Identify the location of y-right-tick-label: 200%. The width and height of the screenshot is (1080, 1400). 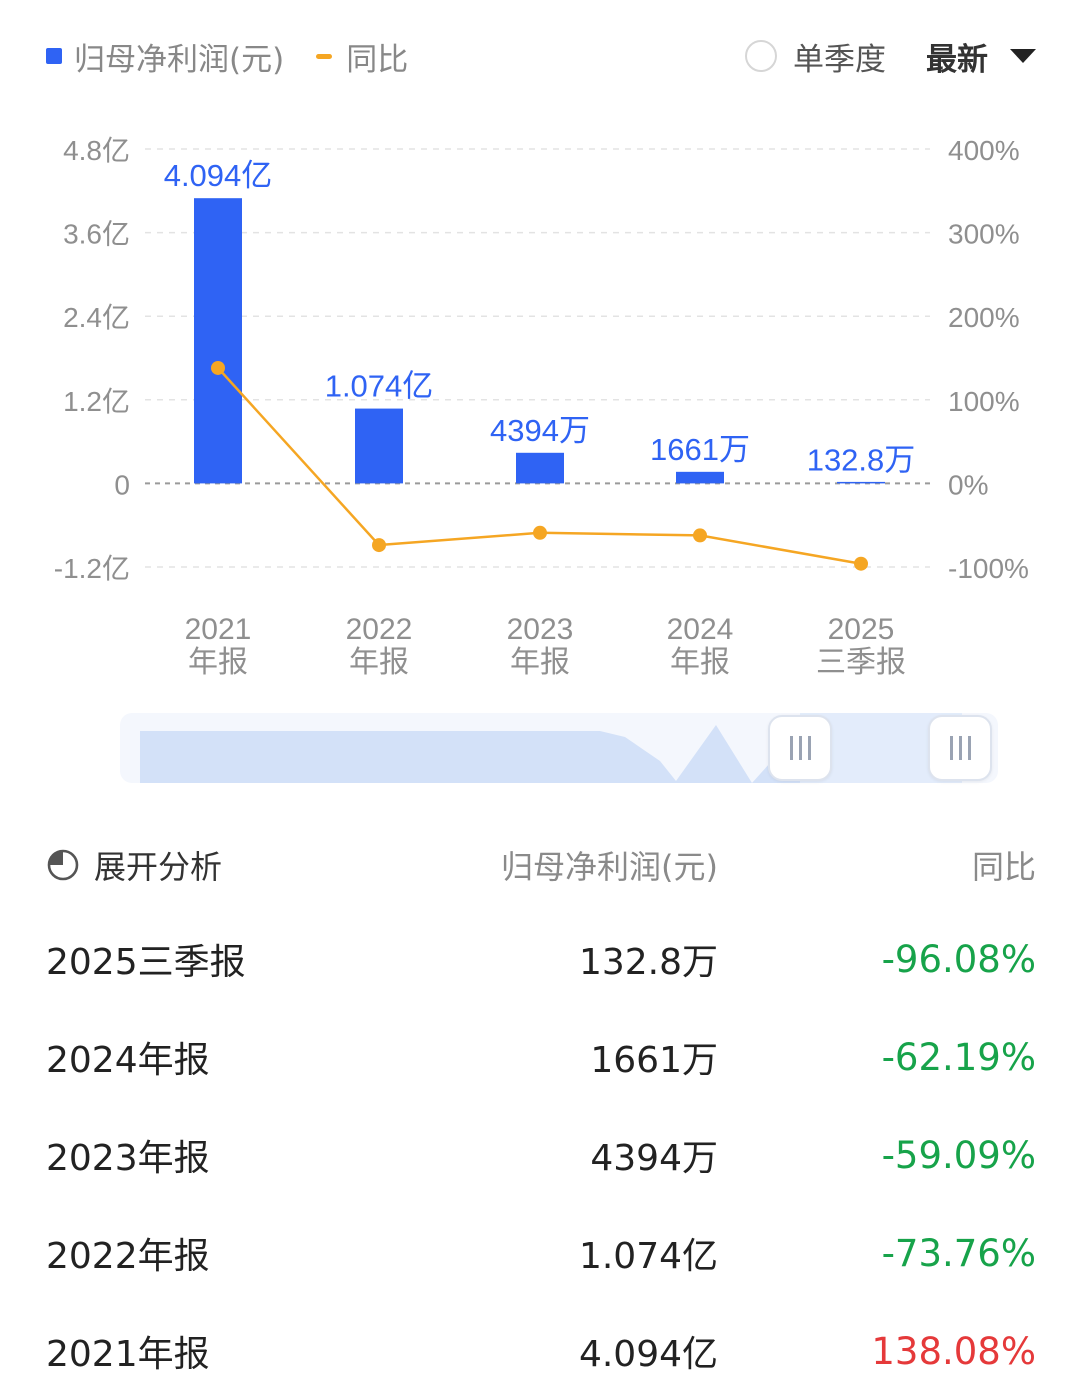
(984, 317).